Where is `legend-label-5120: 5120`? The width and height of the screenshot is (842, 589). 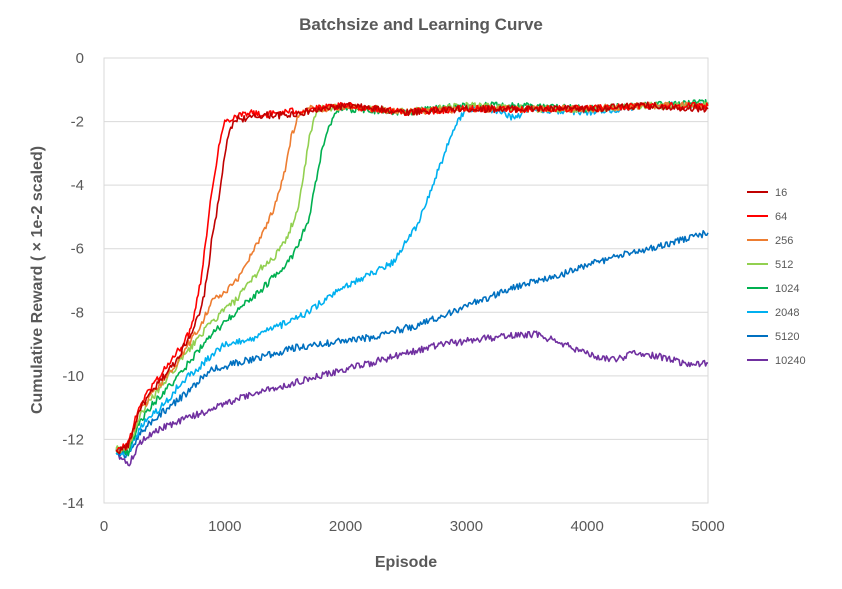 legend-label-5120: 5120 is located at coordinates (787, 337).